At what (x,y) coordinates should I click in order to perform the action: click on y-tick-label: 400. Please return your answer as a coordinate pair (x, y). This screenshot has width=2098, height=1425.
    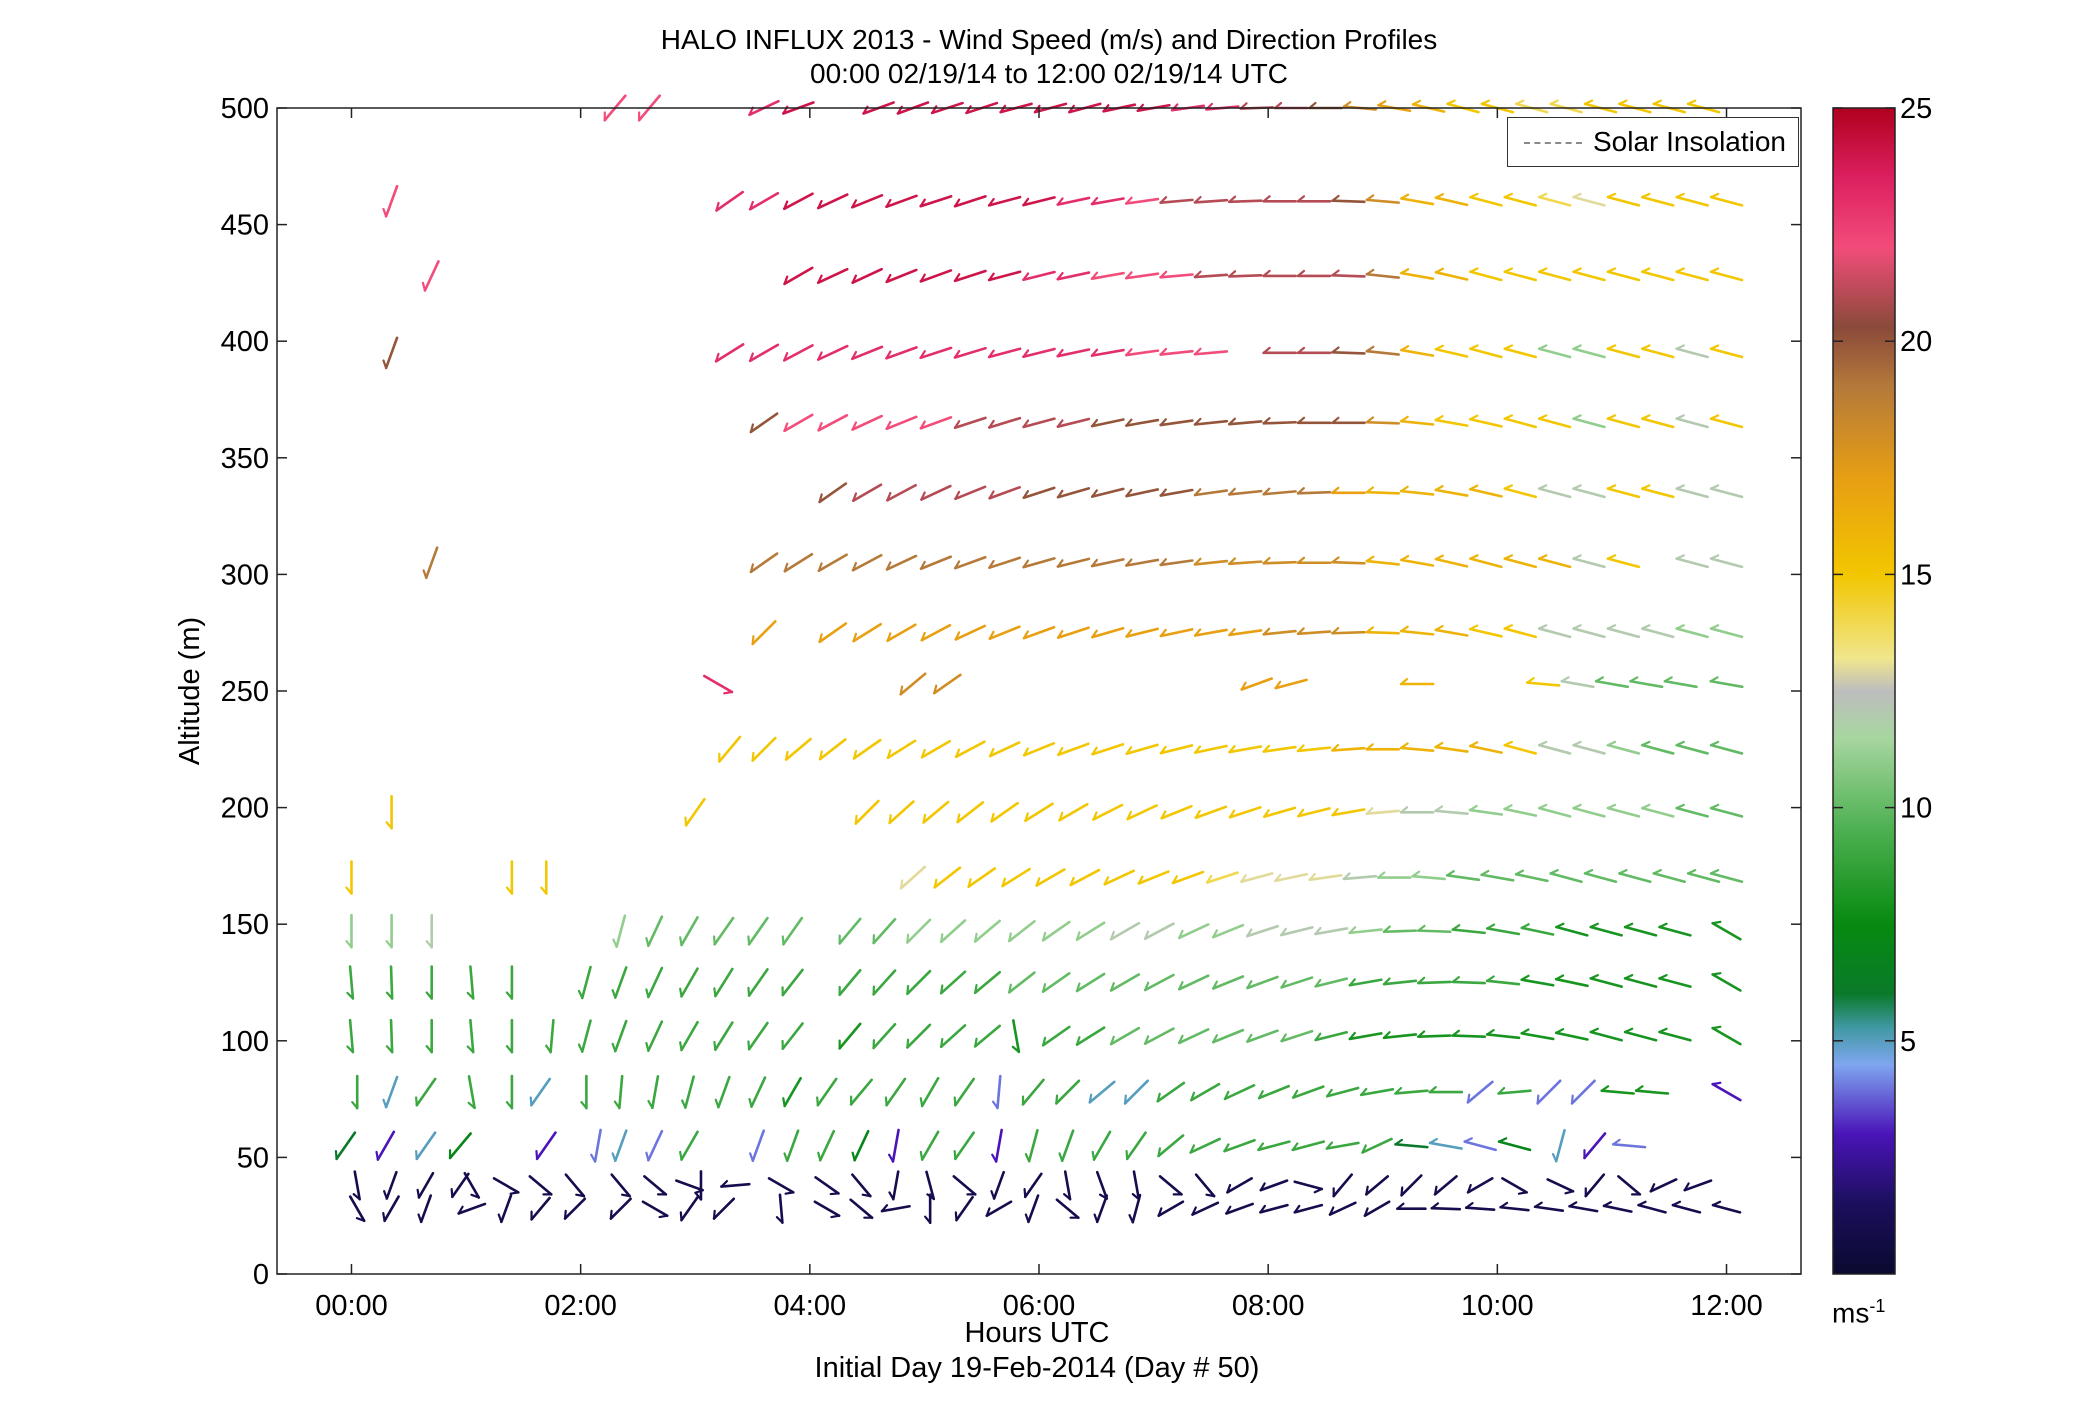
    Looking at the image, I should click on (245, 342).